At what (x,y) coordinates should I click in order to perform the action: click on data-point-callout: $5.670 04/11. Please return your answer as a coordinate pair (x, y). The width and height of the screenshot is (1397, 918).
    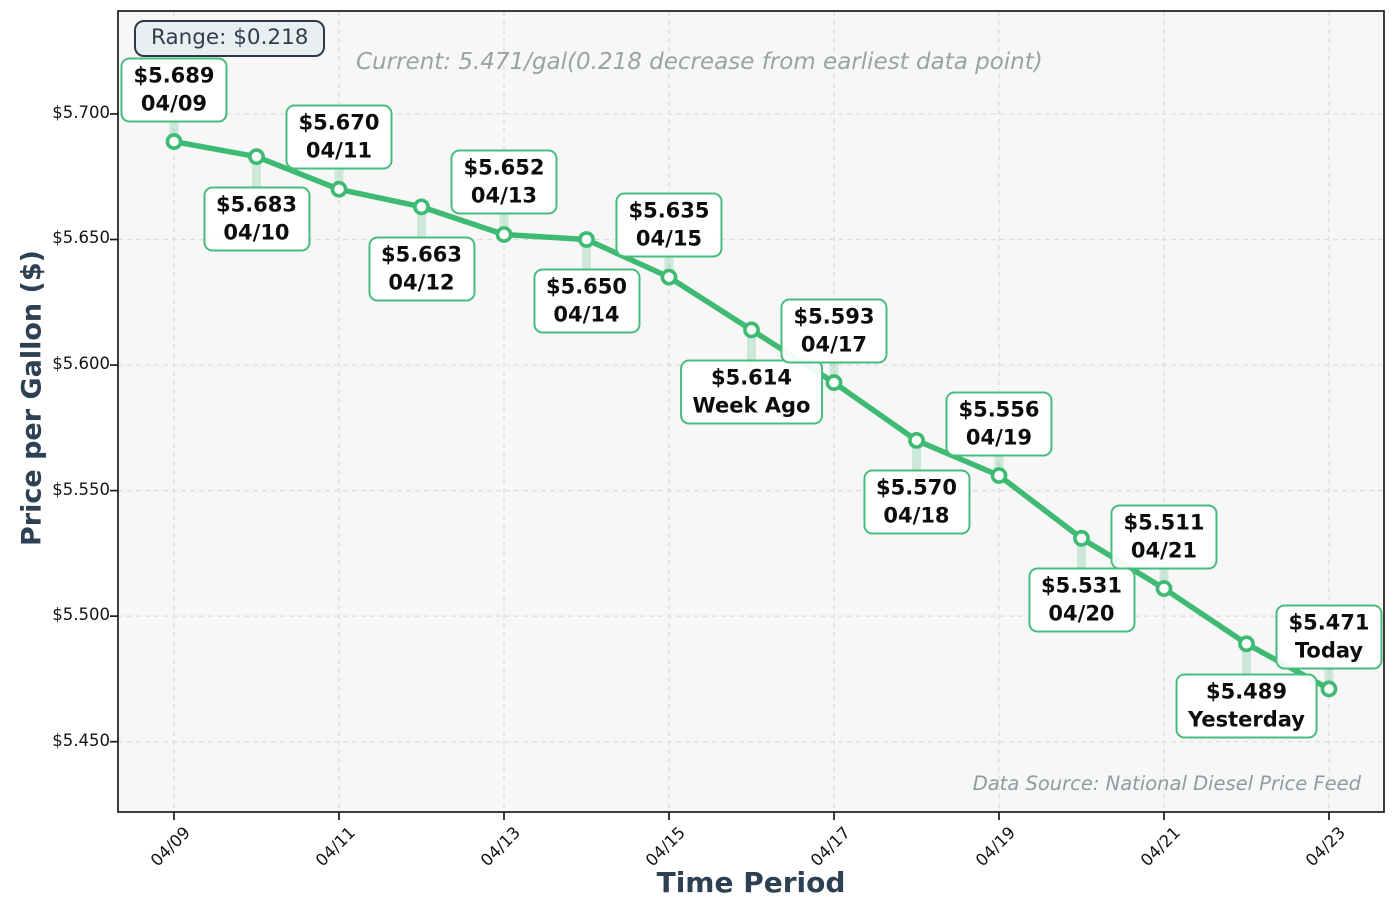
    Looking at the image, I should click on (339, 137).